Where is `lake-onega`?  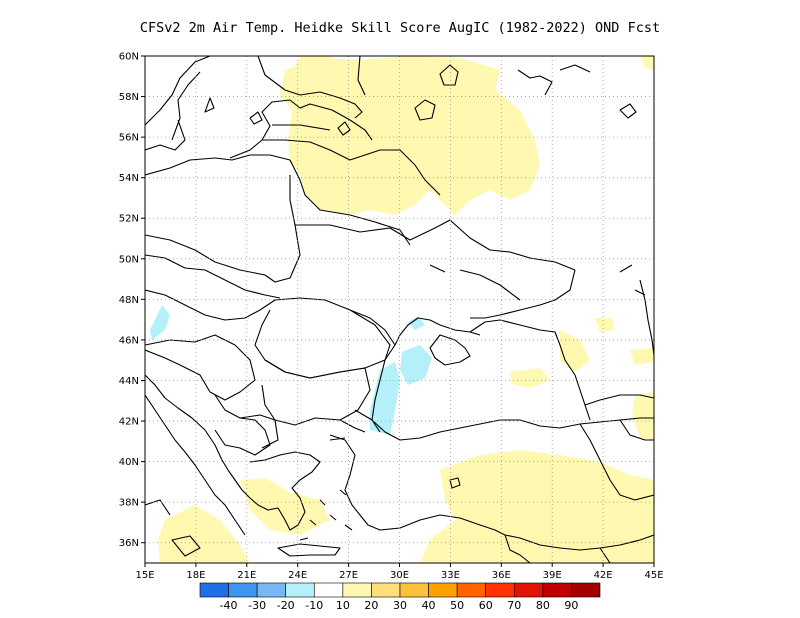 lake-onega is located at coordinates (449, 75).